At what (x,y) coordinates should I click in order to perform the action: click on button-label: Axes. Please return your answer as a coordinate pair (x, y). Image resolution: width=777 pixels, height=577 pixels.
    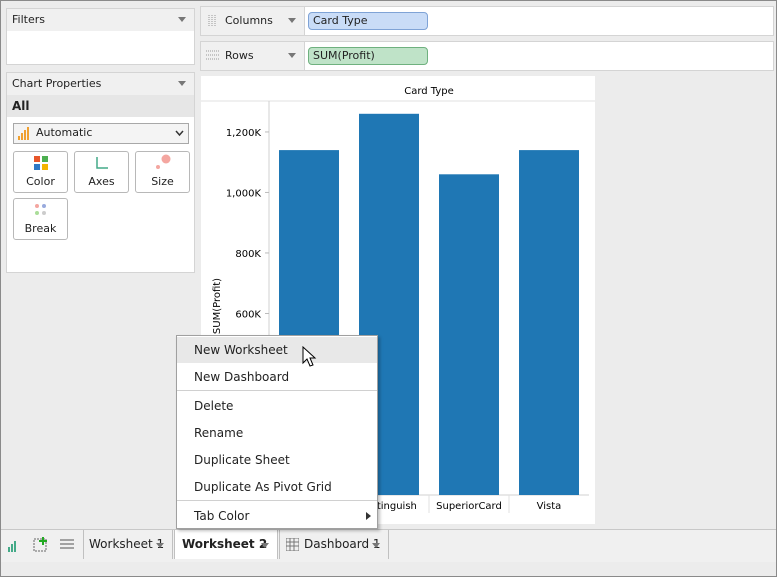
    Looking at the image, I should click on (101, 181).